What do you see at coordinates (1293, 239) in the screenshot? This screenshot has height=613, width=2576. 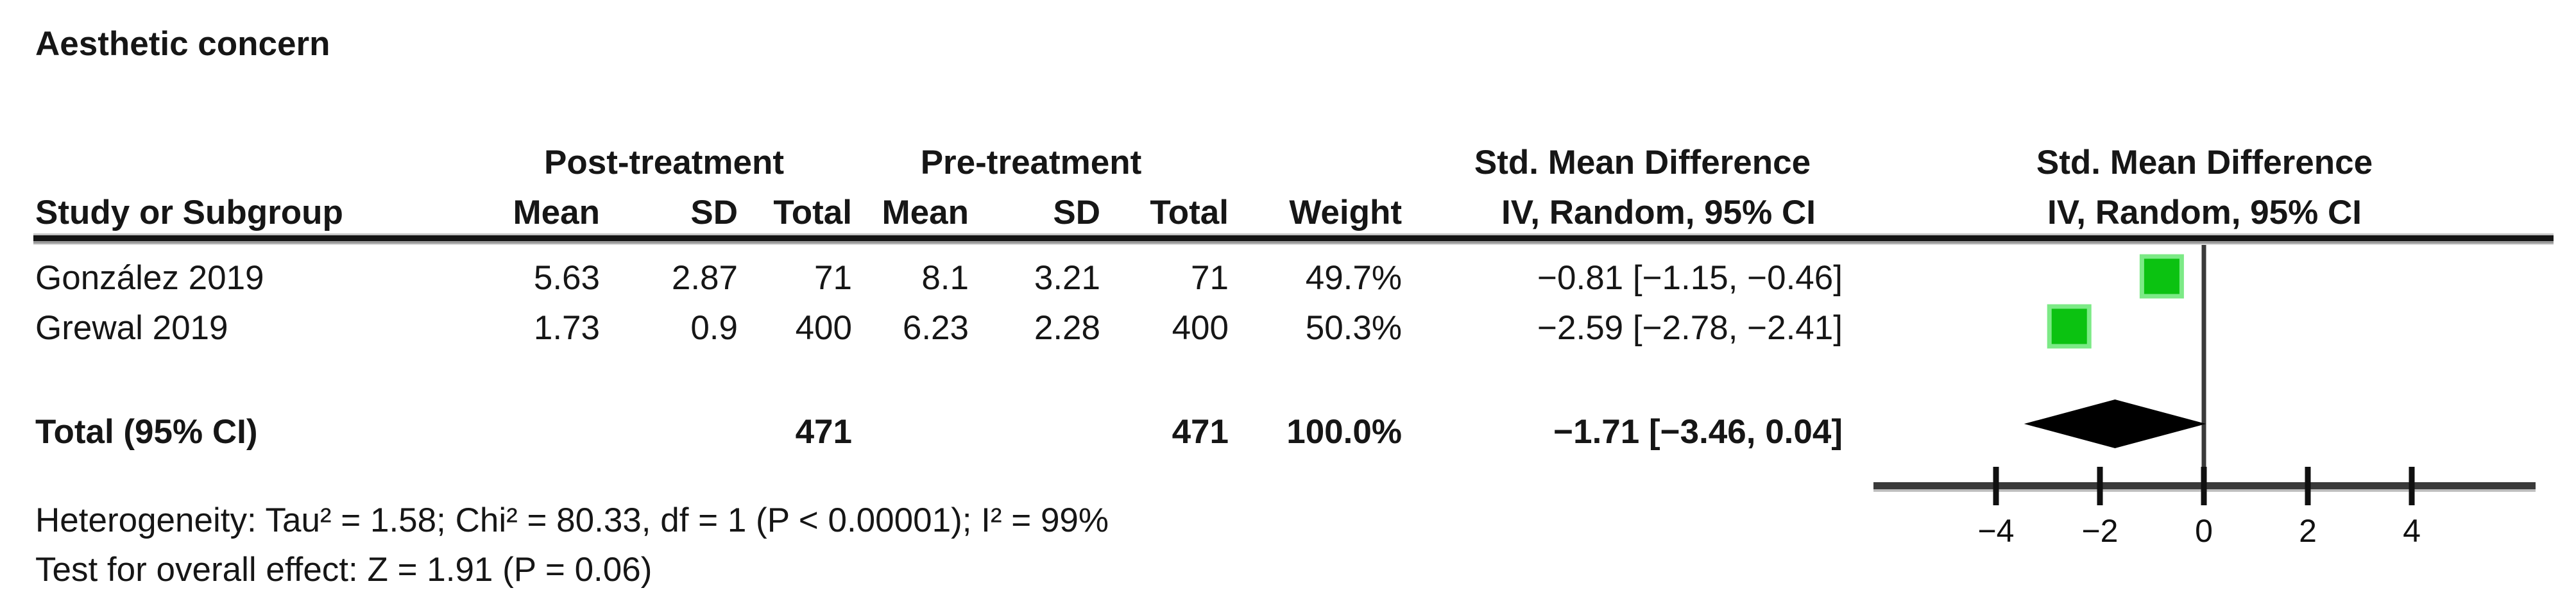 I see `header-divider` at bounding box center [1293, 239].